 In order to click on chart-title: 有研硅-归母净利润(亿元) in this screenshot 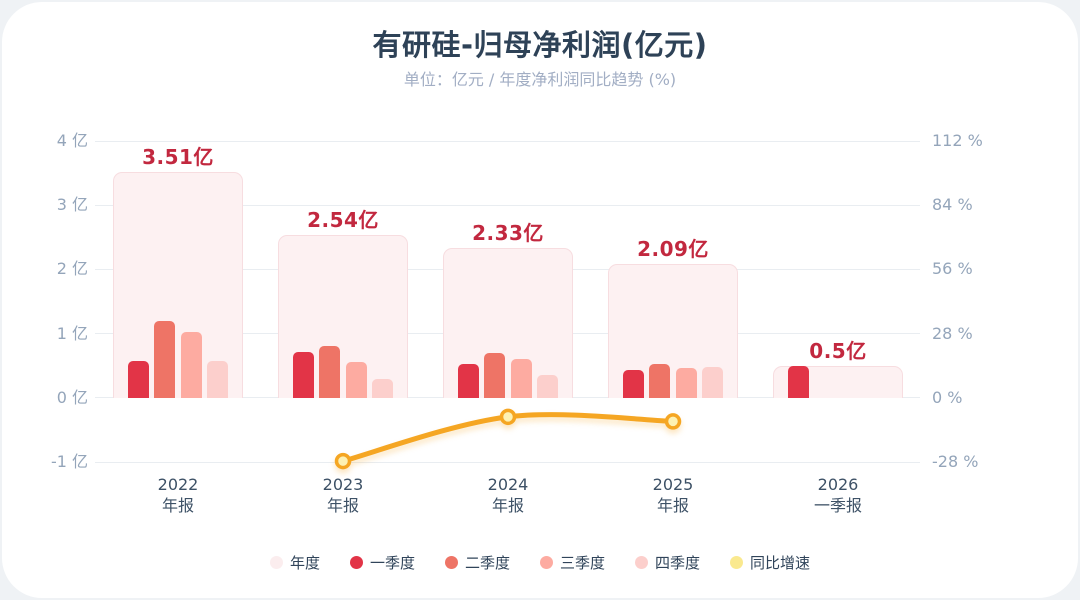, I will do `click(540, 45)`.